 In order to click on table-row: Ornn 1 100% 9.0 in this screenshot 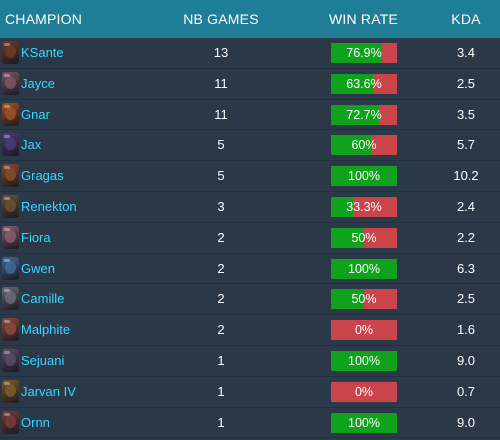, I will do `click(250, 423)`.